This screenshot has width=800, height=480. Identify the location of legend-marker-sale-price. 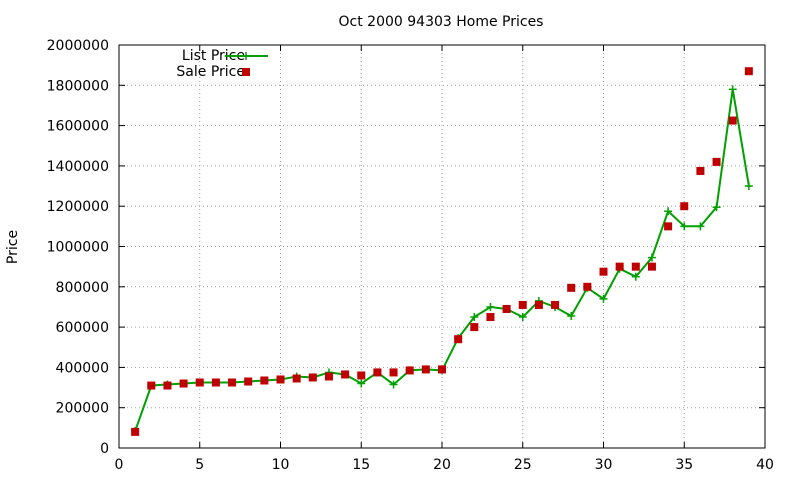
(246, 72).